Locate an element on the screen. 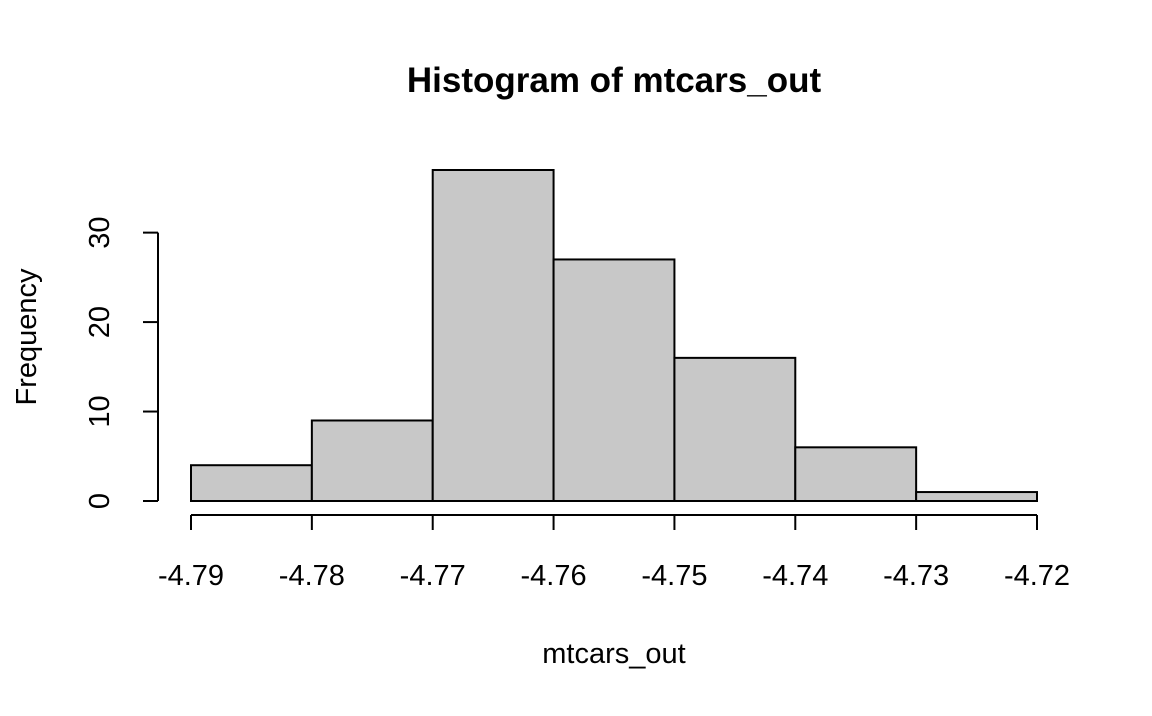 Image resolution: width=1152 pixels, height=716 pixels. x-tick-label-4: -4.76 is located at coordinates (554, 576).